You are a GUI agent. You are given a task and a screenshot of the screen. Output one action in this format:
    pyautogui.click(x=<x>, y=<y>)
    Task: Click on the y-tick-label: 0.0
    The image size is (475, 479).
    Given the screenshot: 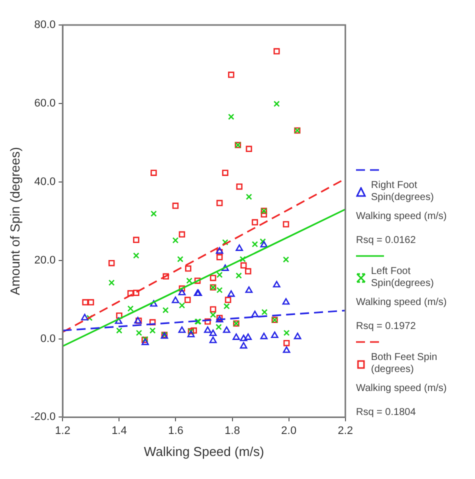 What is the action you would take?
    pyautogui.click(x=48, y=338)
    